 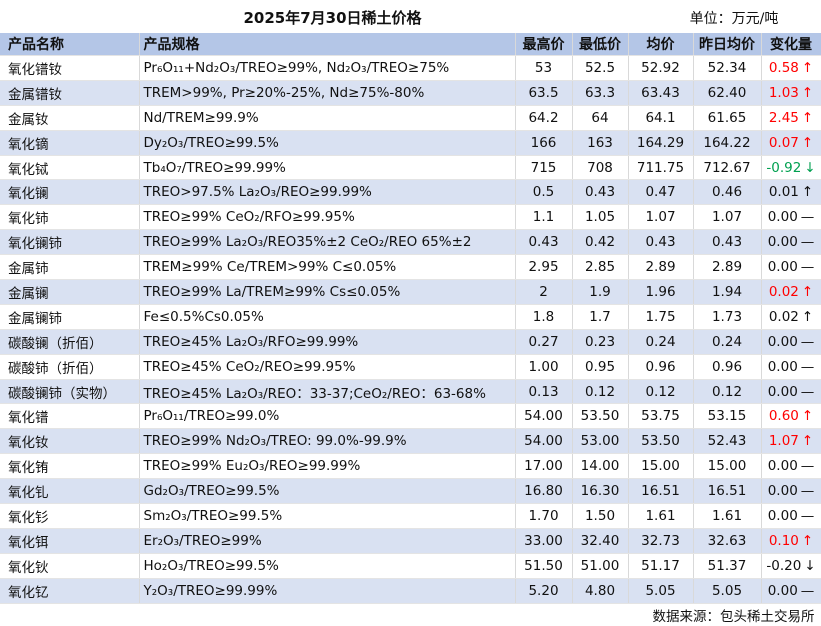 I want to click on price-avg: 51.17, so click(x=661, y=566).